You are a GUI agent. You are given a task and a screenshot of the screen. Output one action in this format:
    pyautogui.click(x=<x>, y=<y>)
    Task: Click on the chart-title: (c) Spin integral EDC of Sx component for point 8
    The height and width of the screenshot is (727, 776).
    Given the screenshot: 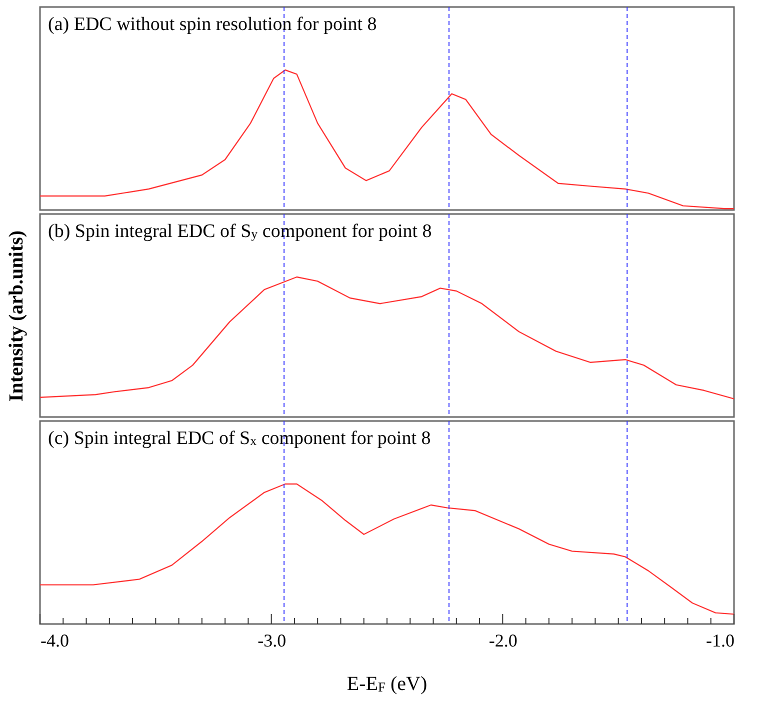 What is the action you would take?
    pyautogui.click(x=239, y=438)
    